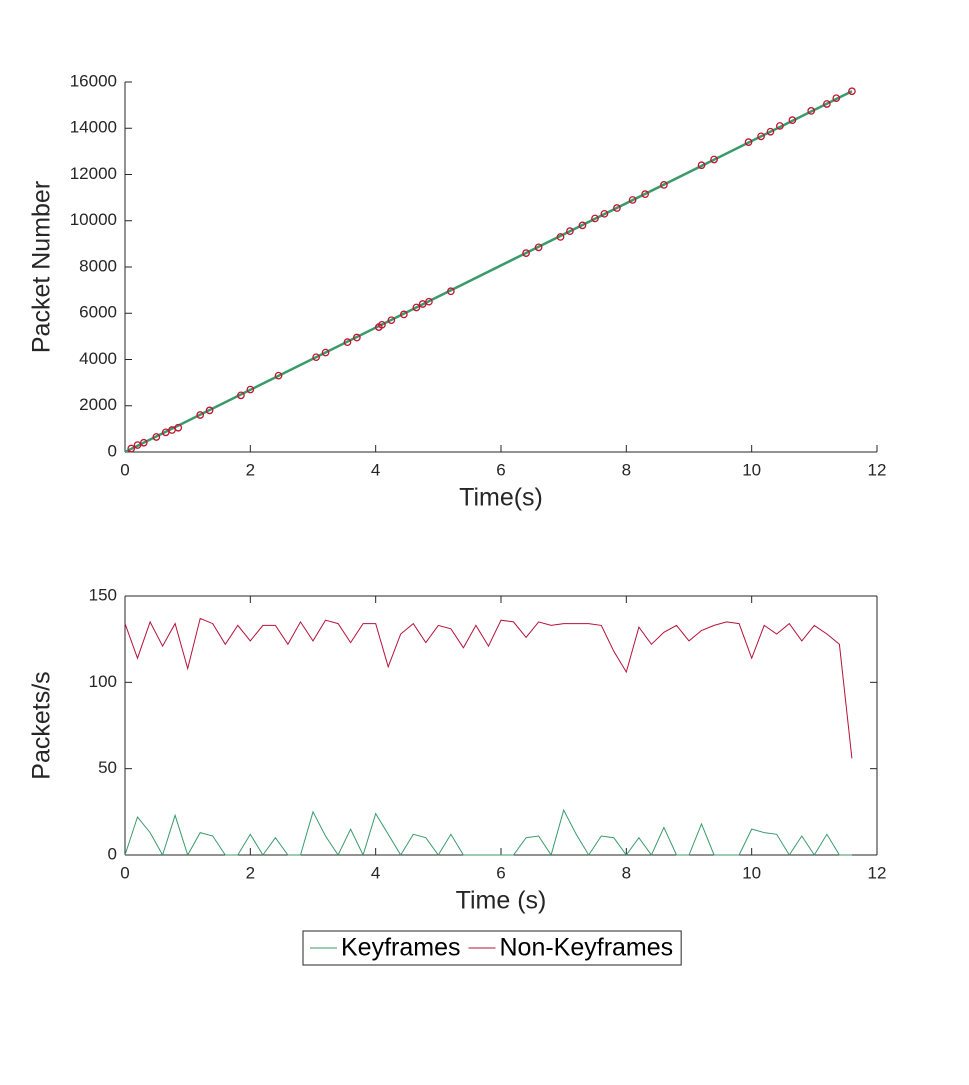 Image resolution: width=969 pixels, height=1085 pixels. What do you see at coordinates (42, 267) in the screenshot?
I see `y-axis-label: Packet Number` at bounding box center [42, 267].